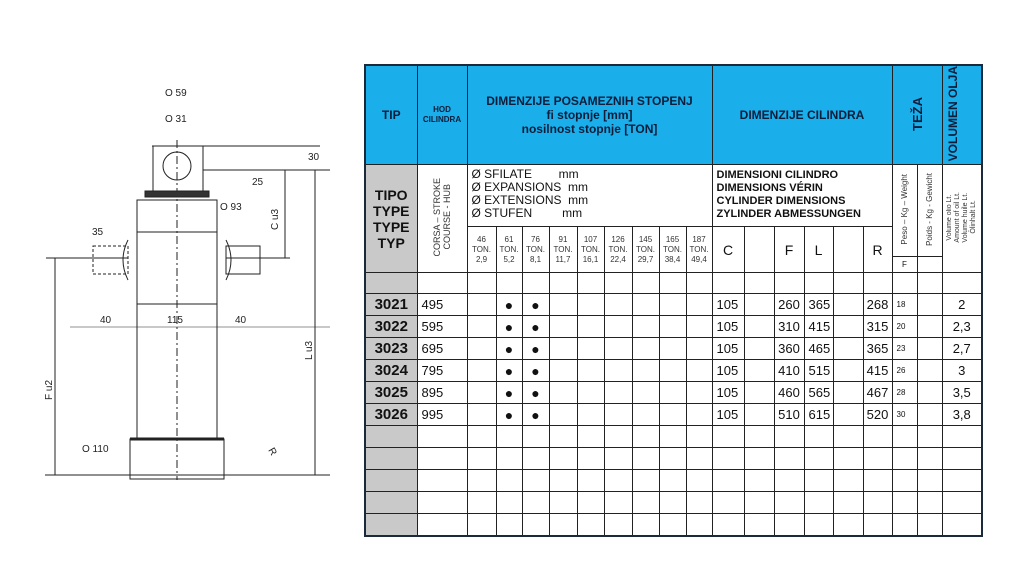 This screenshot has width=1024, height=576. I want to click on cell-l: 465, so click(818, 349).